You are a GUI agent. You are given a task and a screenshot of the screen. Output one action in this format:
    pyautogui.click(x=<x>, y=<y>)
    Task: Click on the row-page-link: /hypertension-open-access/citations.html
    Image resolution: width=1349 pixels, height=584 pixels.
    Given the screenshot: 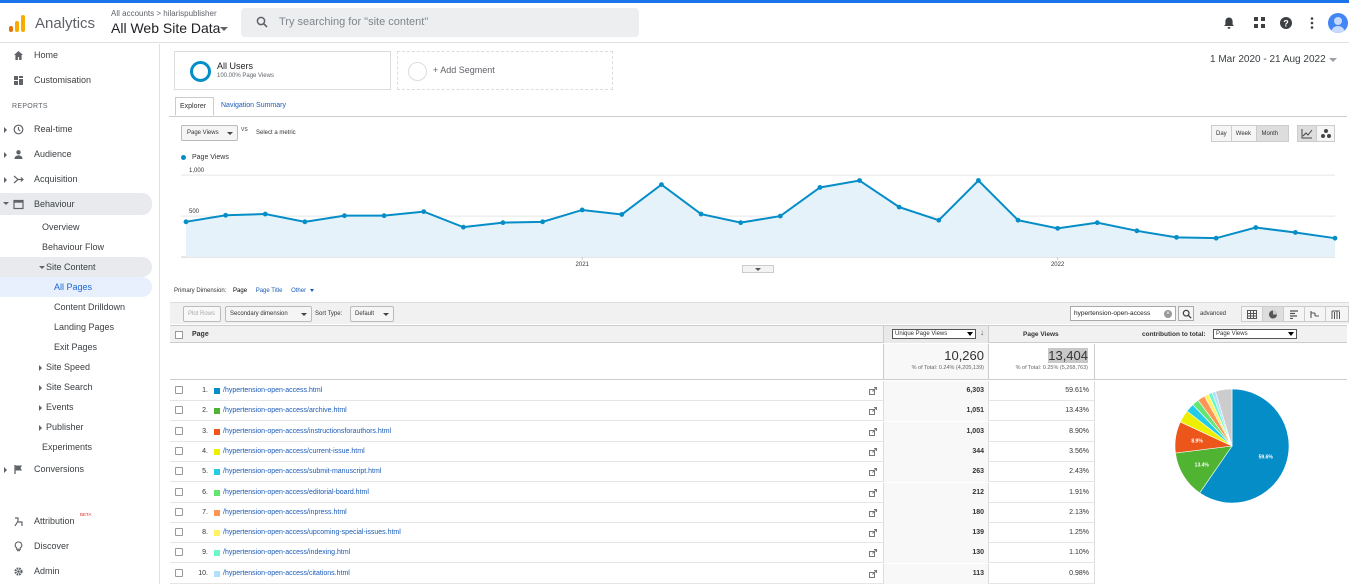 What is the action you would take?
    pyautogui.click(x=286, y=573)
    